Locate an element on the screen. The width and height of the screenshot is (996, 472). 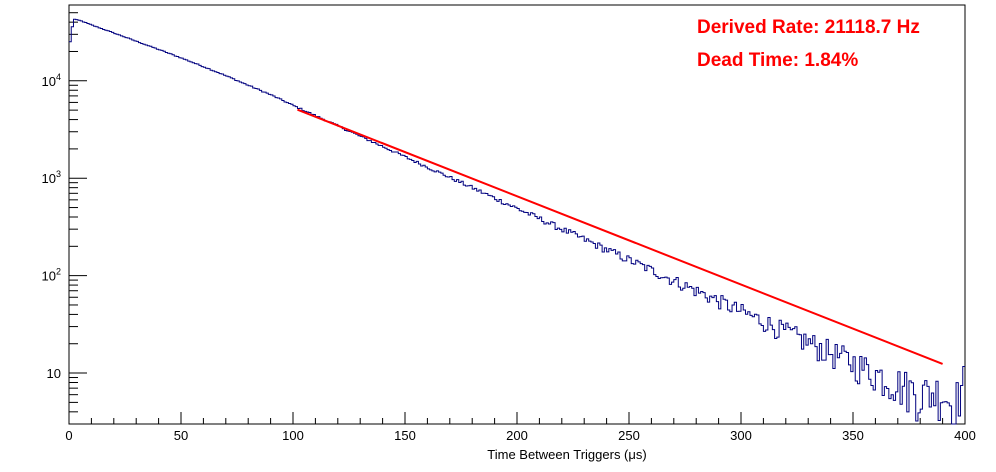
y-tick-label: 10 is located at coordinates (54, 373).